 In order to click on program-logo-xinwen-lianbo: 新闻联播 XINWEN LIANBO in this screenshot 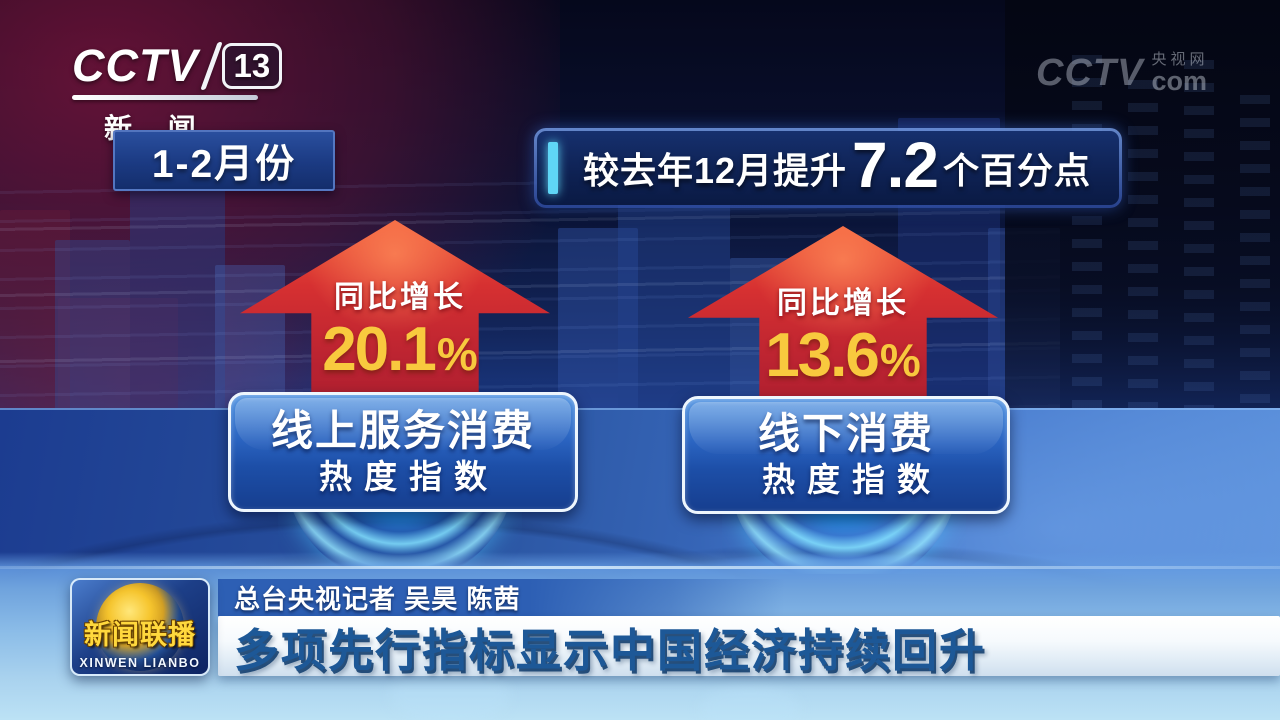, I will do `click(140, 627)`.